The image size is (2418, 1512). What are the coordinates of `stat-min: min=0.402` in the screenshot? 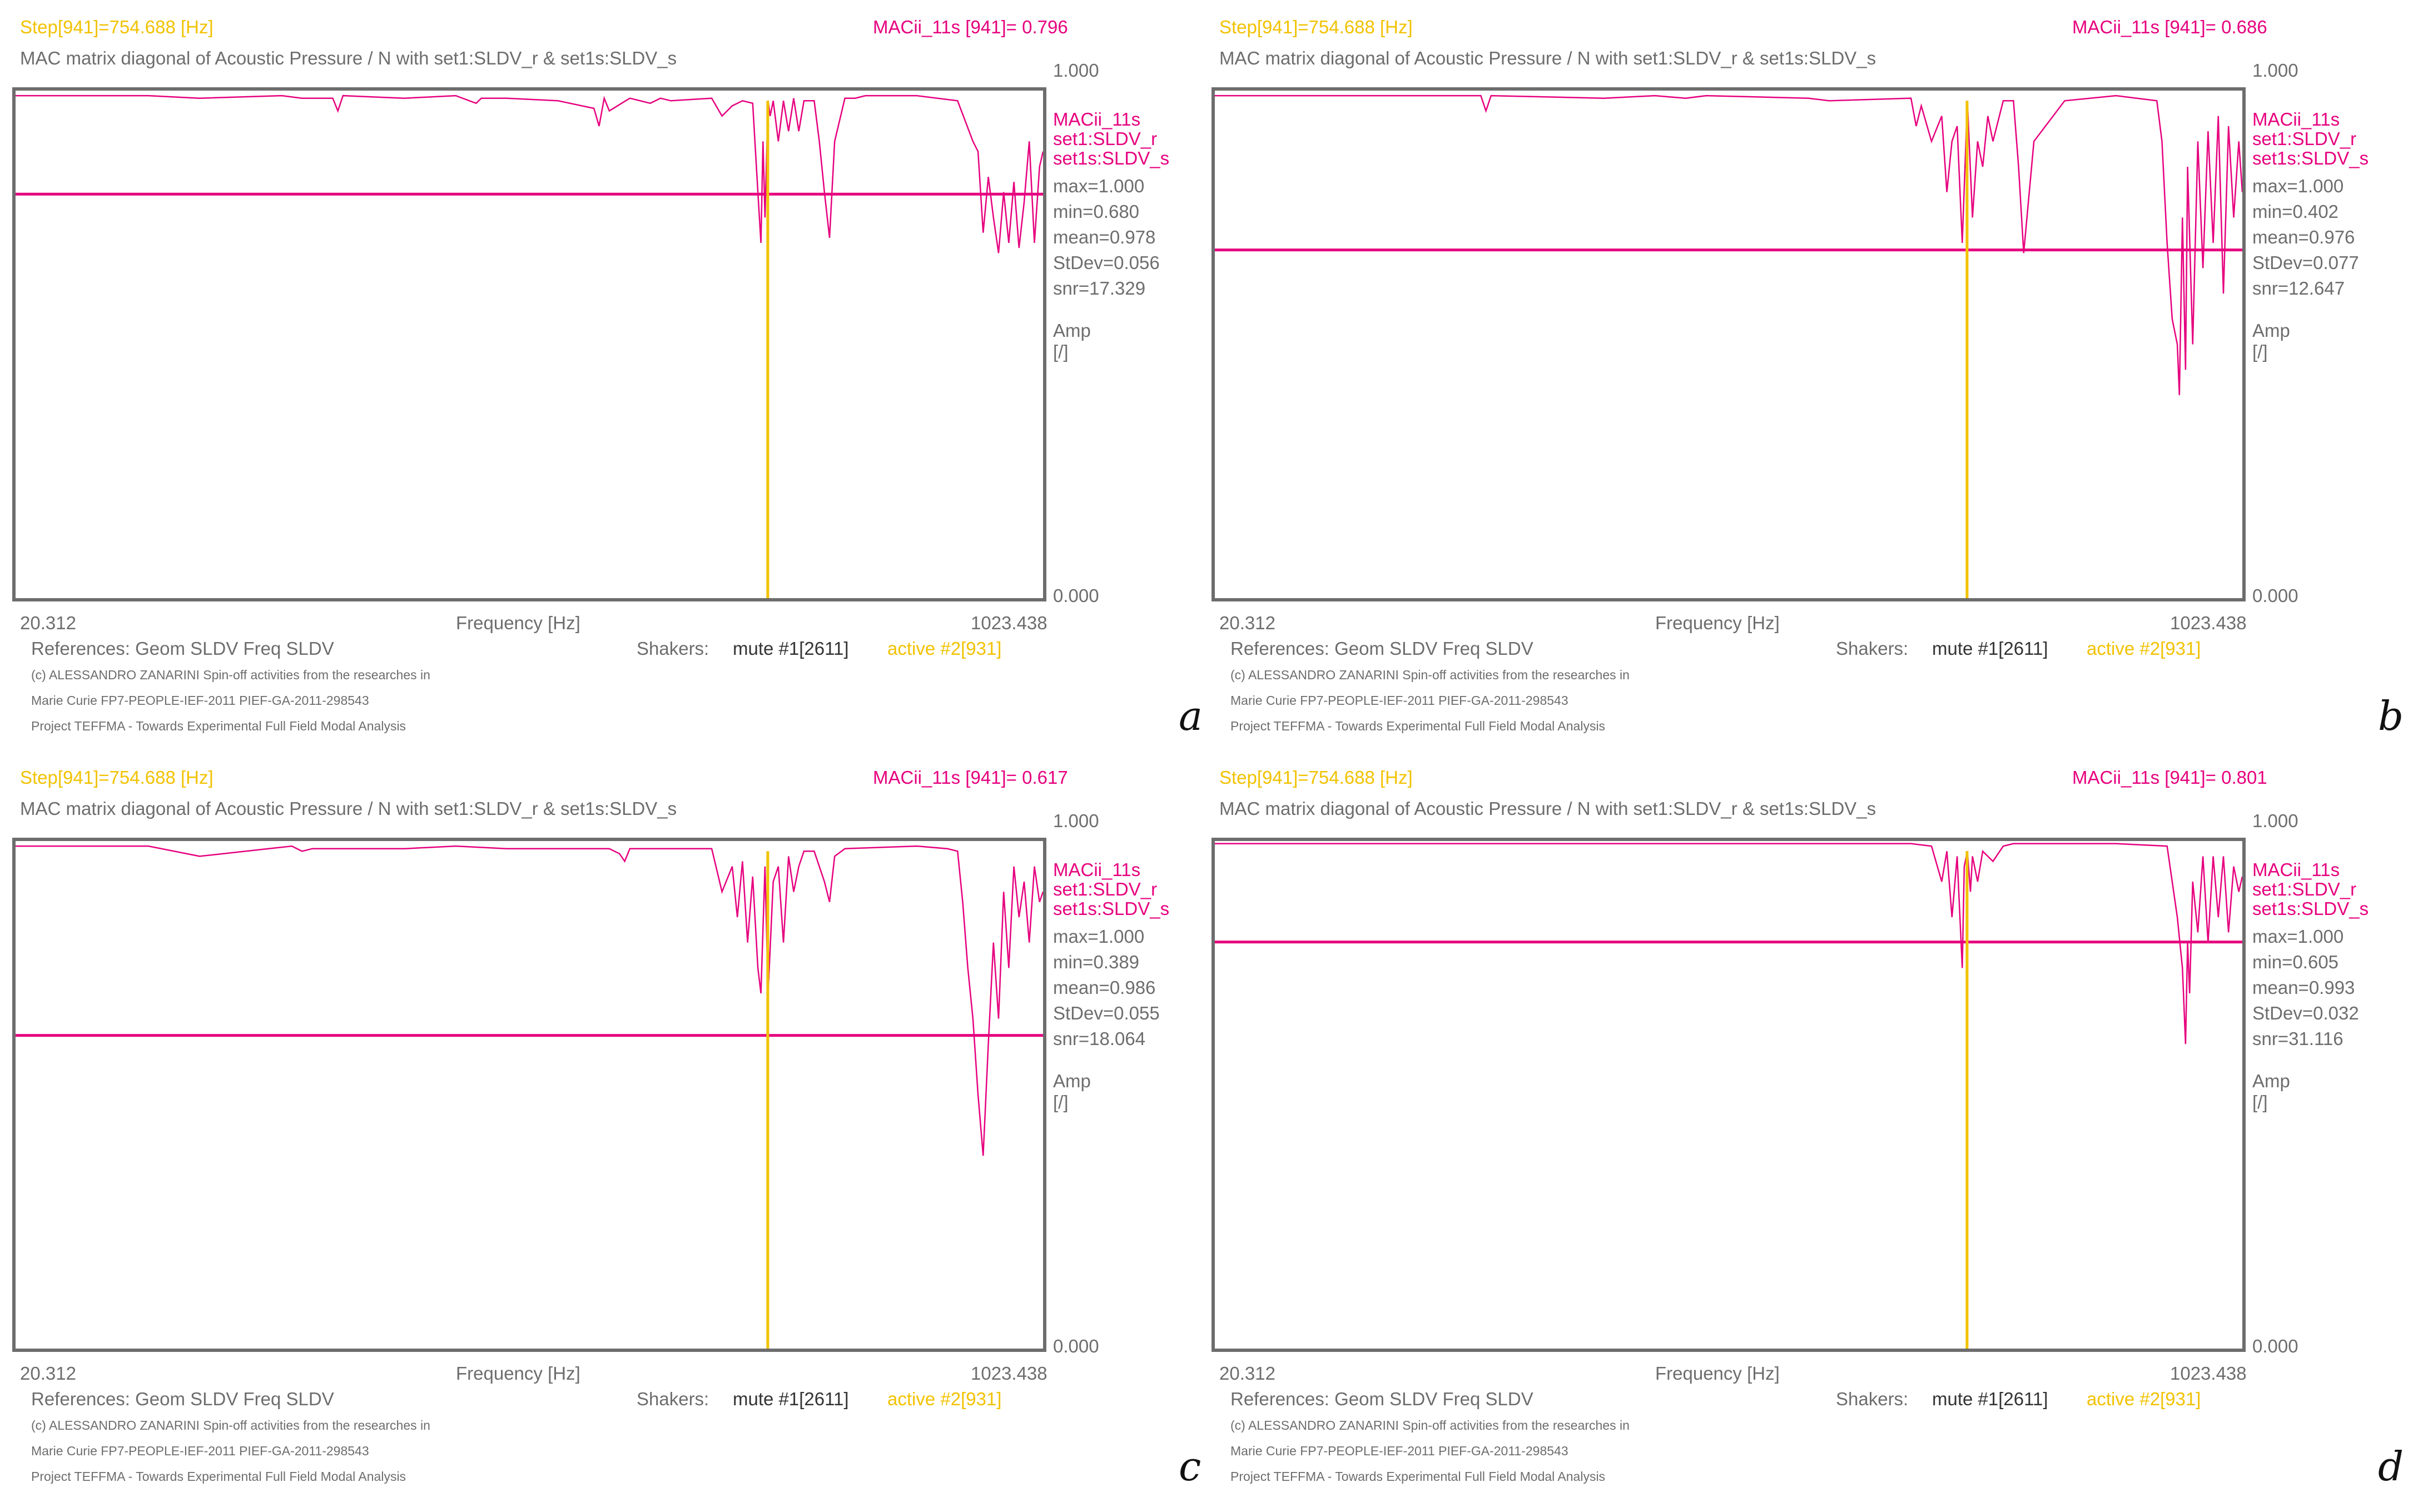 It's located at (2296, 211).